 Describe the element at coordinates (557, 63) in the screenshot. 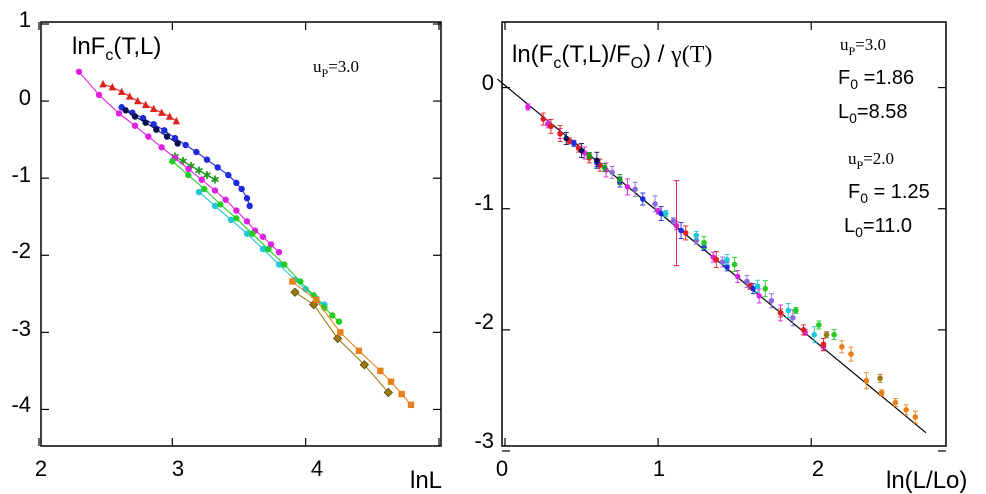

I see `right-title-sub: c` at that location.